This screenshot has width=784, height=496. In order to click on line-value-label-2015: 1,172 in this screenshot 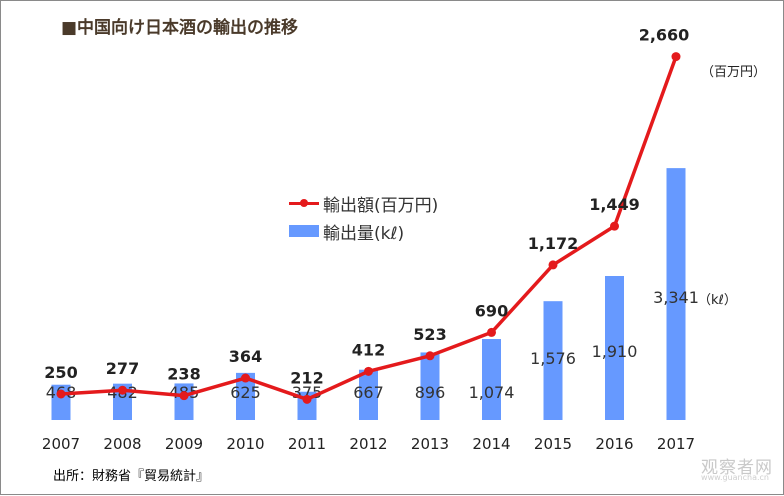, I will do `click(553, 243)`.